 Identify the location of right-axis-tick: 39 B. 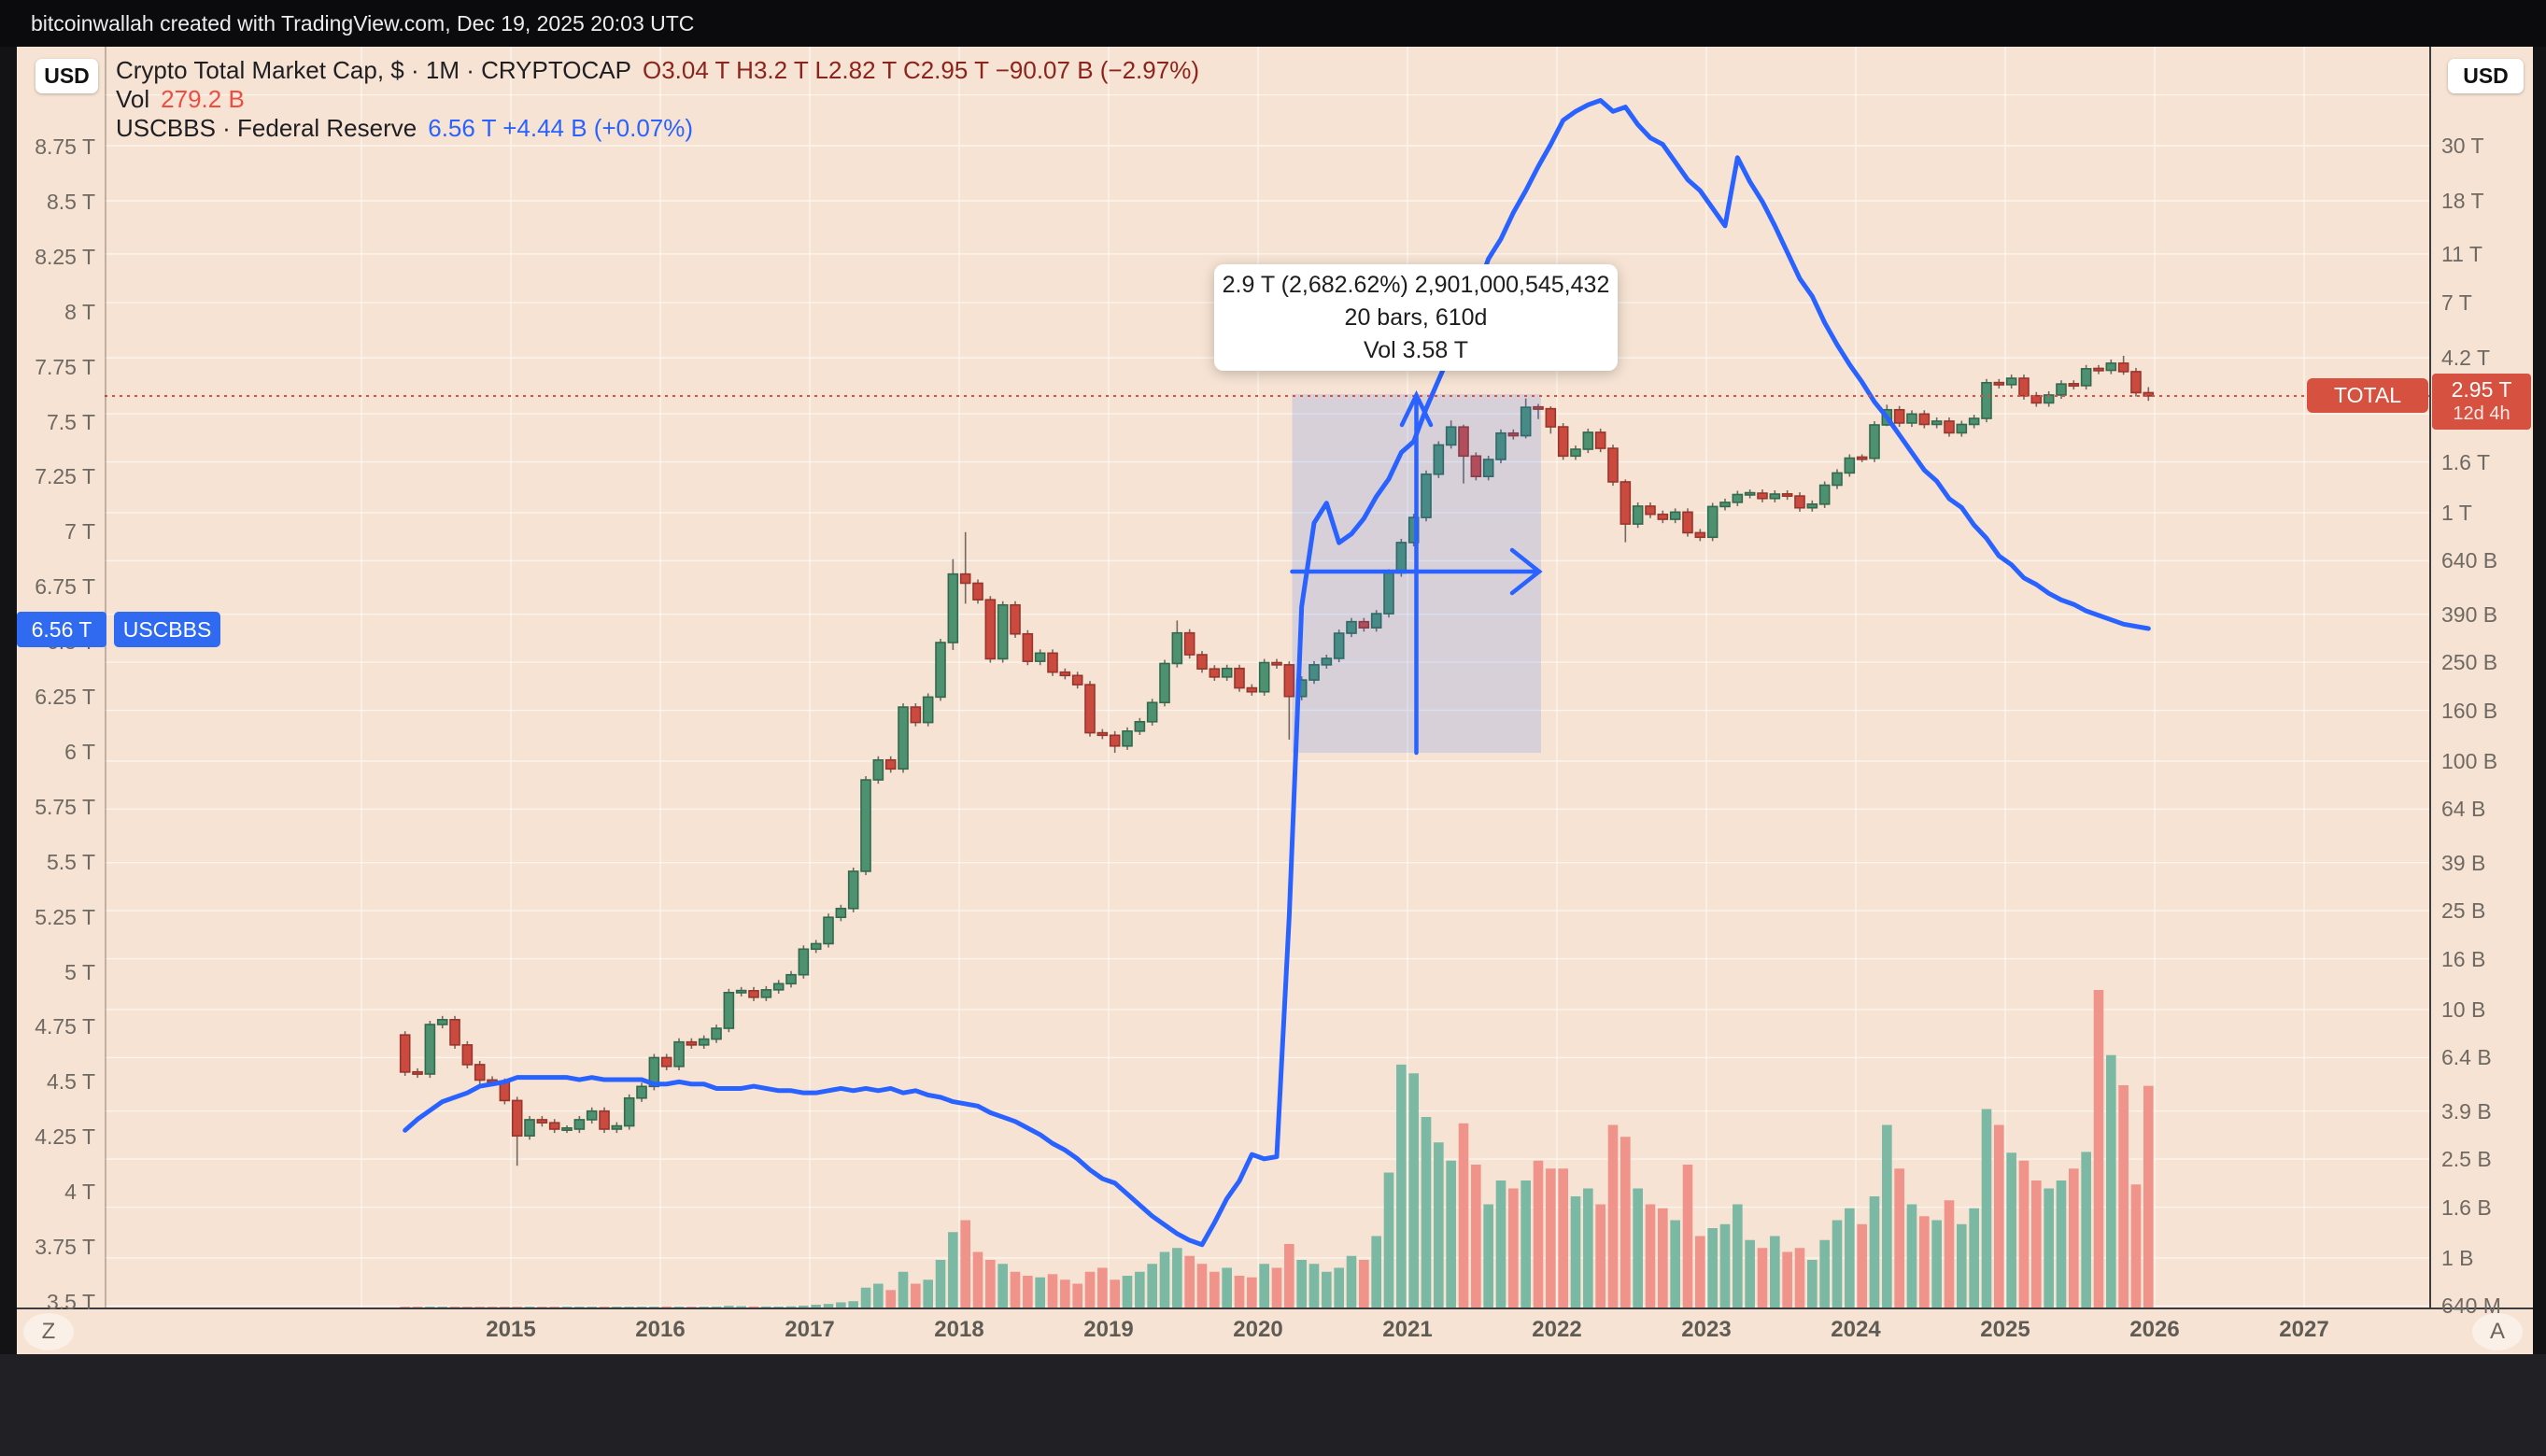
(2464, 862).